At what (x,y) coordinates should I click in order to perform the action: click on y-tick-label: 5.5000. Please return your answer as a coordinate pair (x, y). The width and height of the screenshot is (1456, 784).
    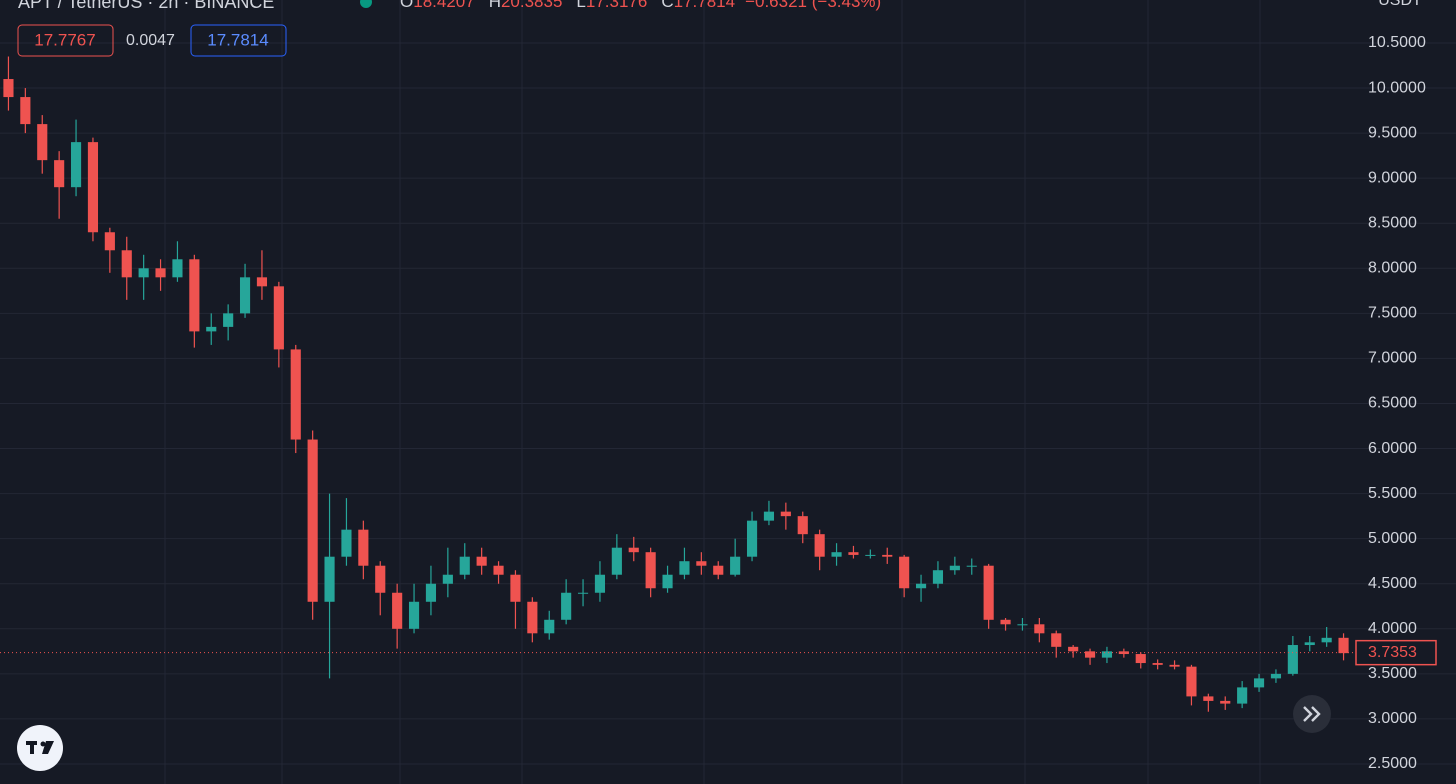
    Looking at the image, I should click on (1392, 493).